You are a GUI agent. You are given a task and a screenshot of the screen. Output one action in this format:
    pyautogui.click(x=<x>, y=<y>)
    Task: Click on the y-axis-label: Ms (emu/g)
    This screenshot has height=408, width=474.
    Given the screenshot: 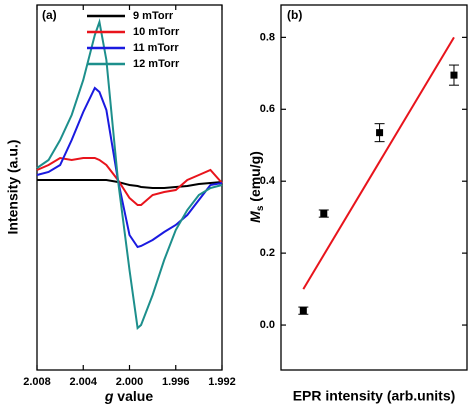 What is the action you would take?
    pyautogui.click(x=256, y=187)
    